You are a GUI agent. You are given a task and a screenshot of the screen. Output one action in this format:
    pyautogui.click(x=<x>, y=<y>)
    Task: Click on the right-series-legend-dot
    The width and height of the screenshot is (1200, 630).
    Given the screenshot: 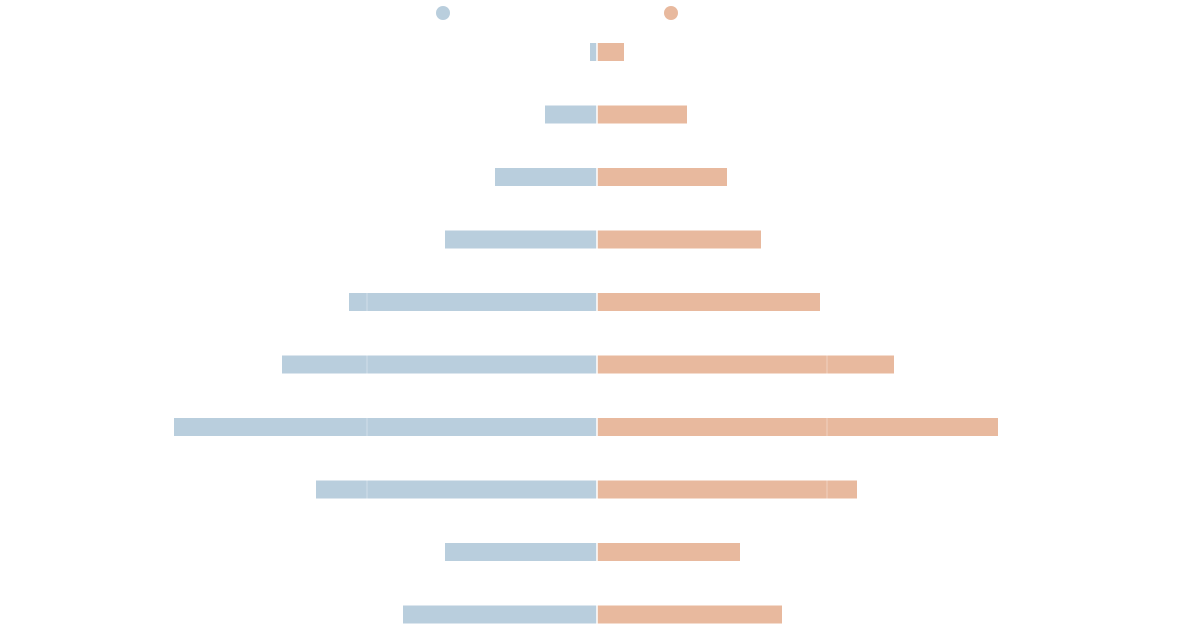 What is the action you would take?
    pyautogui.click(x=671, y=13)
    